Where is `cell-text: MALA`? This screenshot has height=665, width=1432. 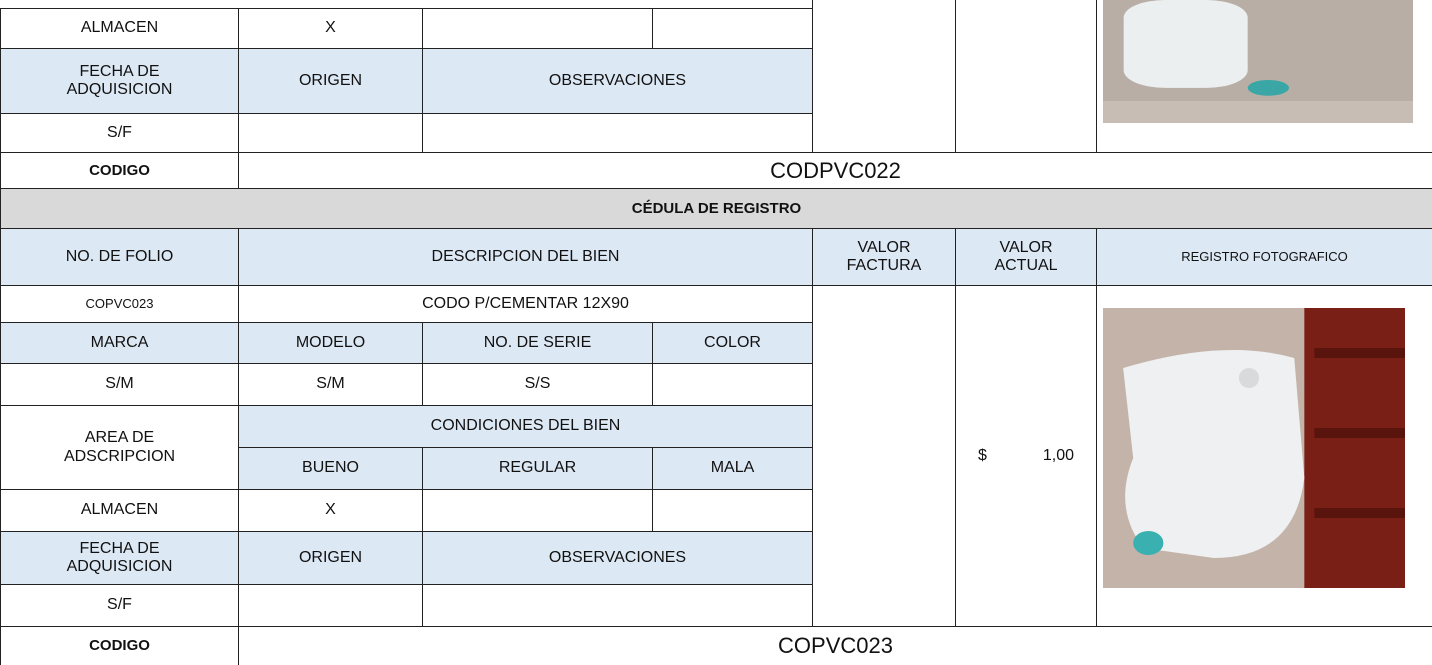 cell-text: MALA is located at coordinates (732, 468).